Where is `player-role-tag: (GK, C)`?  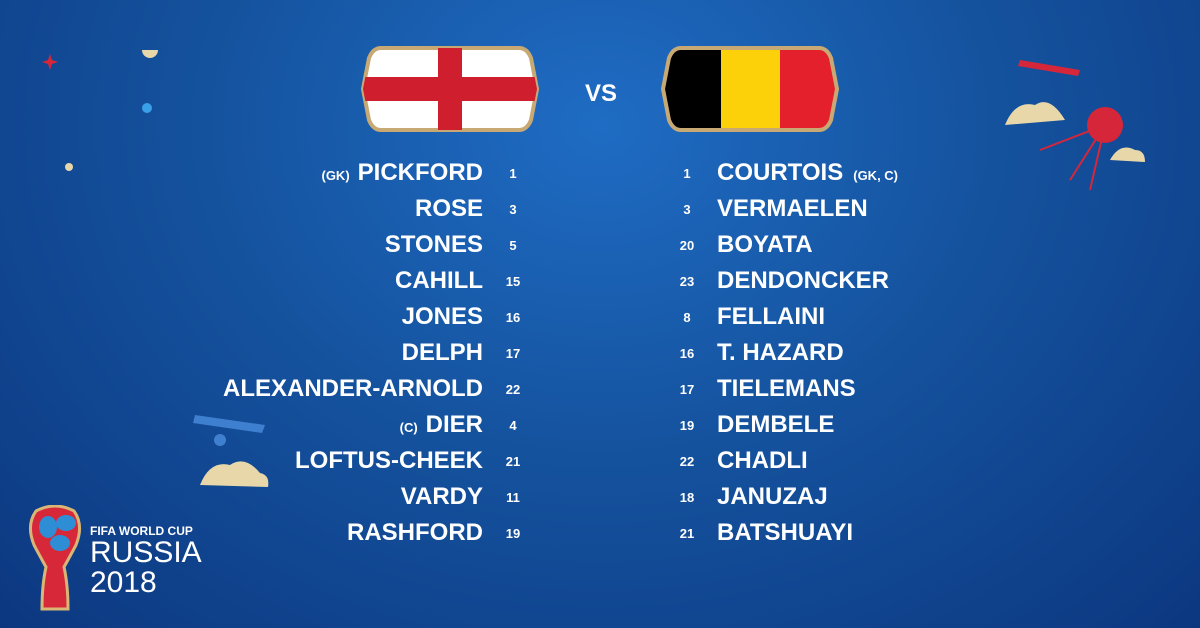
player-role-tag: (GK, C) is located at coordinates (876, 175).